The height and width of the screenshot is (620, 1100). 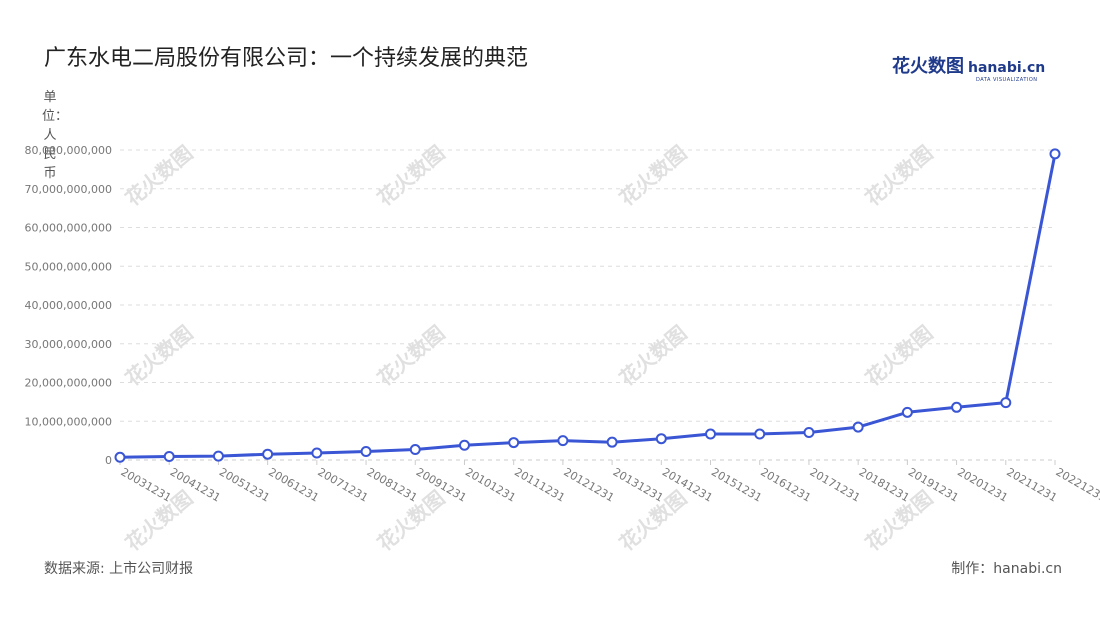 What do you see at coordinates (286, 58) in the screenshot?
I see `page-title: 广东水电二局股份有限公司：一个持续发展的典范` at bounding box center [286, 58].